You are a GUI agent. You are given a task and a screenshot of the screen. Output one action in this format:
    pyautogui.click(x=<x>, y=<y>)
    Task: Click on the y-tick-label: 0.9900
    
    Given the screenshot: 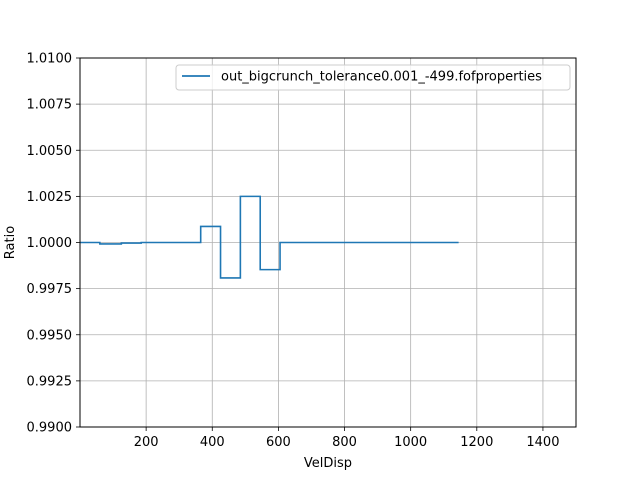 What is the action you would take?
    pyautogui.click(x=50, y=428)
    